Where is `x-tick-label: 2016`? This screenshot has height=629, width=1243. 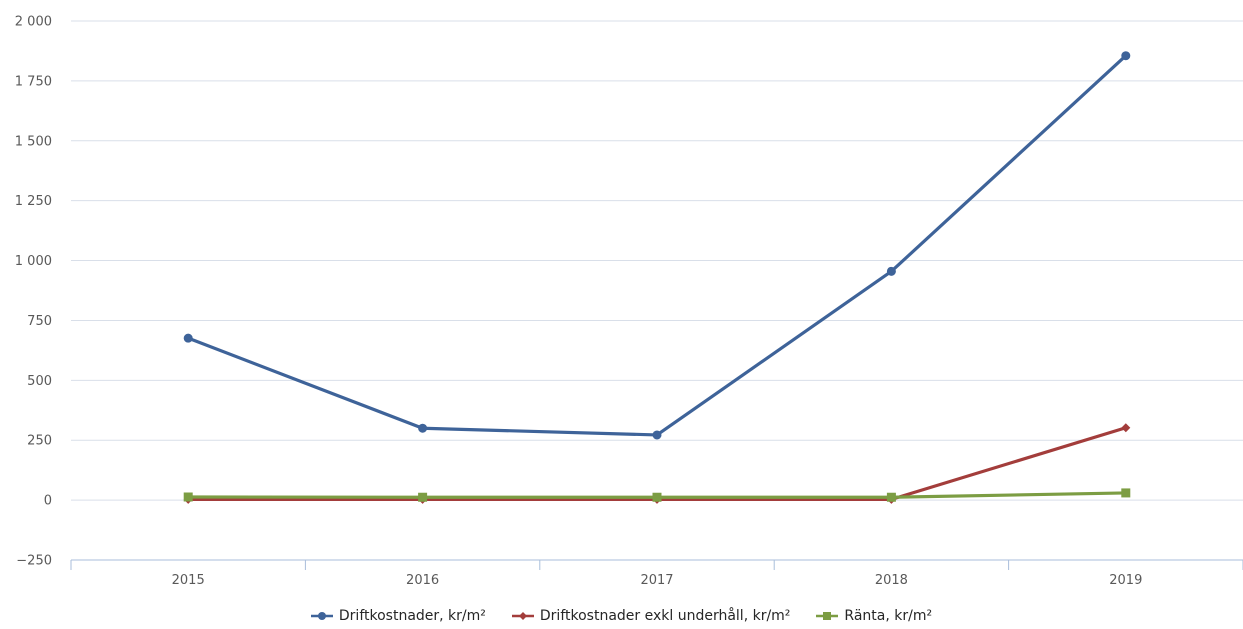 x-tick-label: 2016 is located at coordinates (422, 580).